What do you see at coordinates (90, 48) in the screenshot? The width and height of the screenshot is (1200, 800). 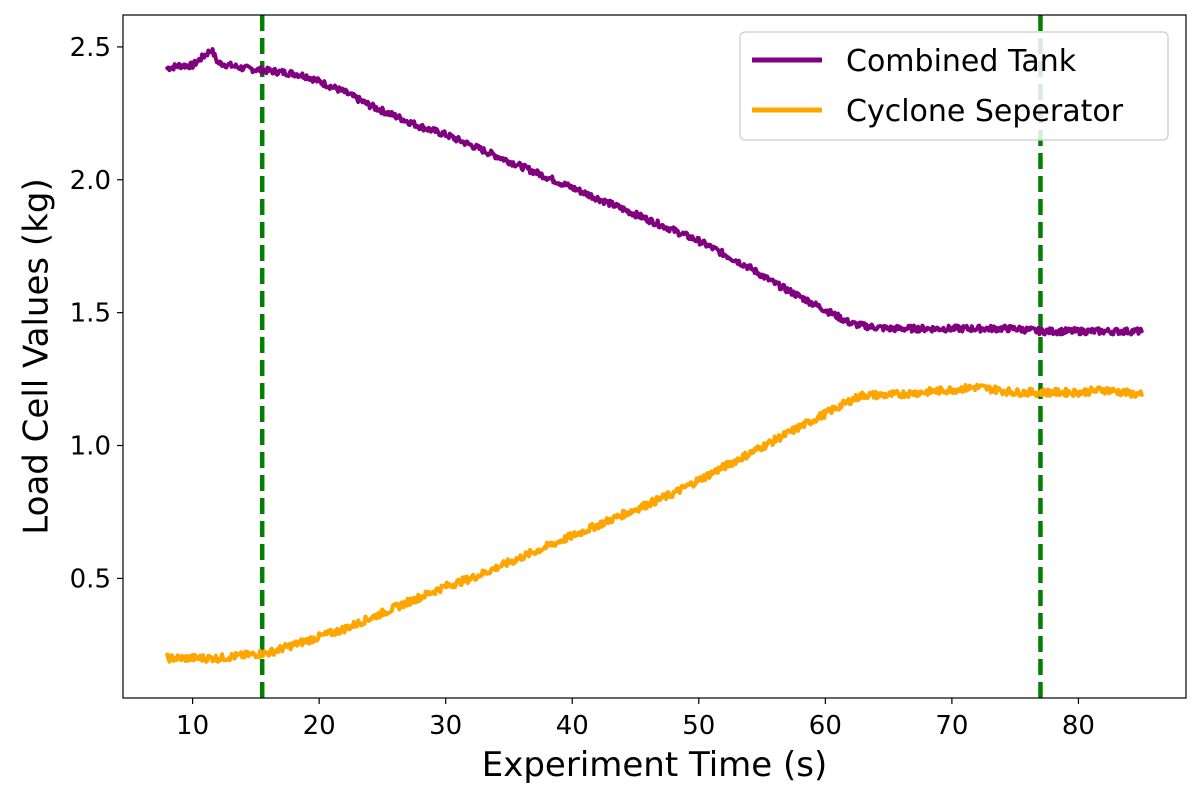 I see `y-tick-label: 2.5` at bounding box center [90, 48].